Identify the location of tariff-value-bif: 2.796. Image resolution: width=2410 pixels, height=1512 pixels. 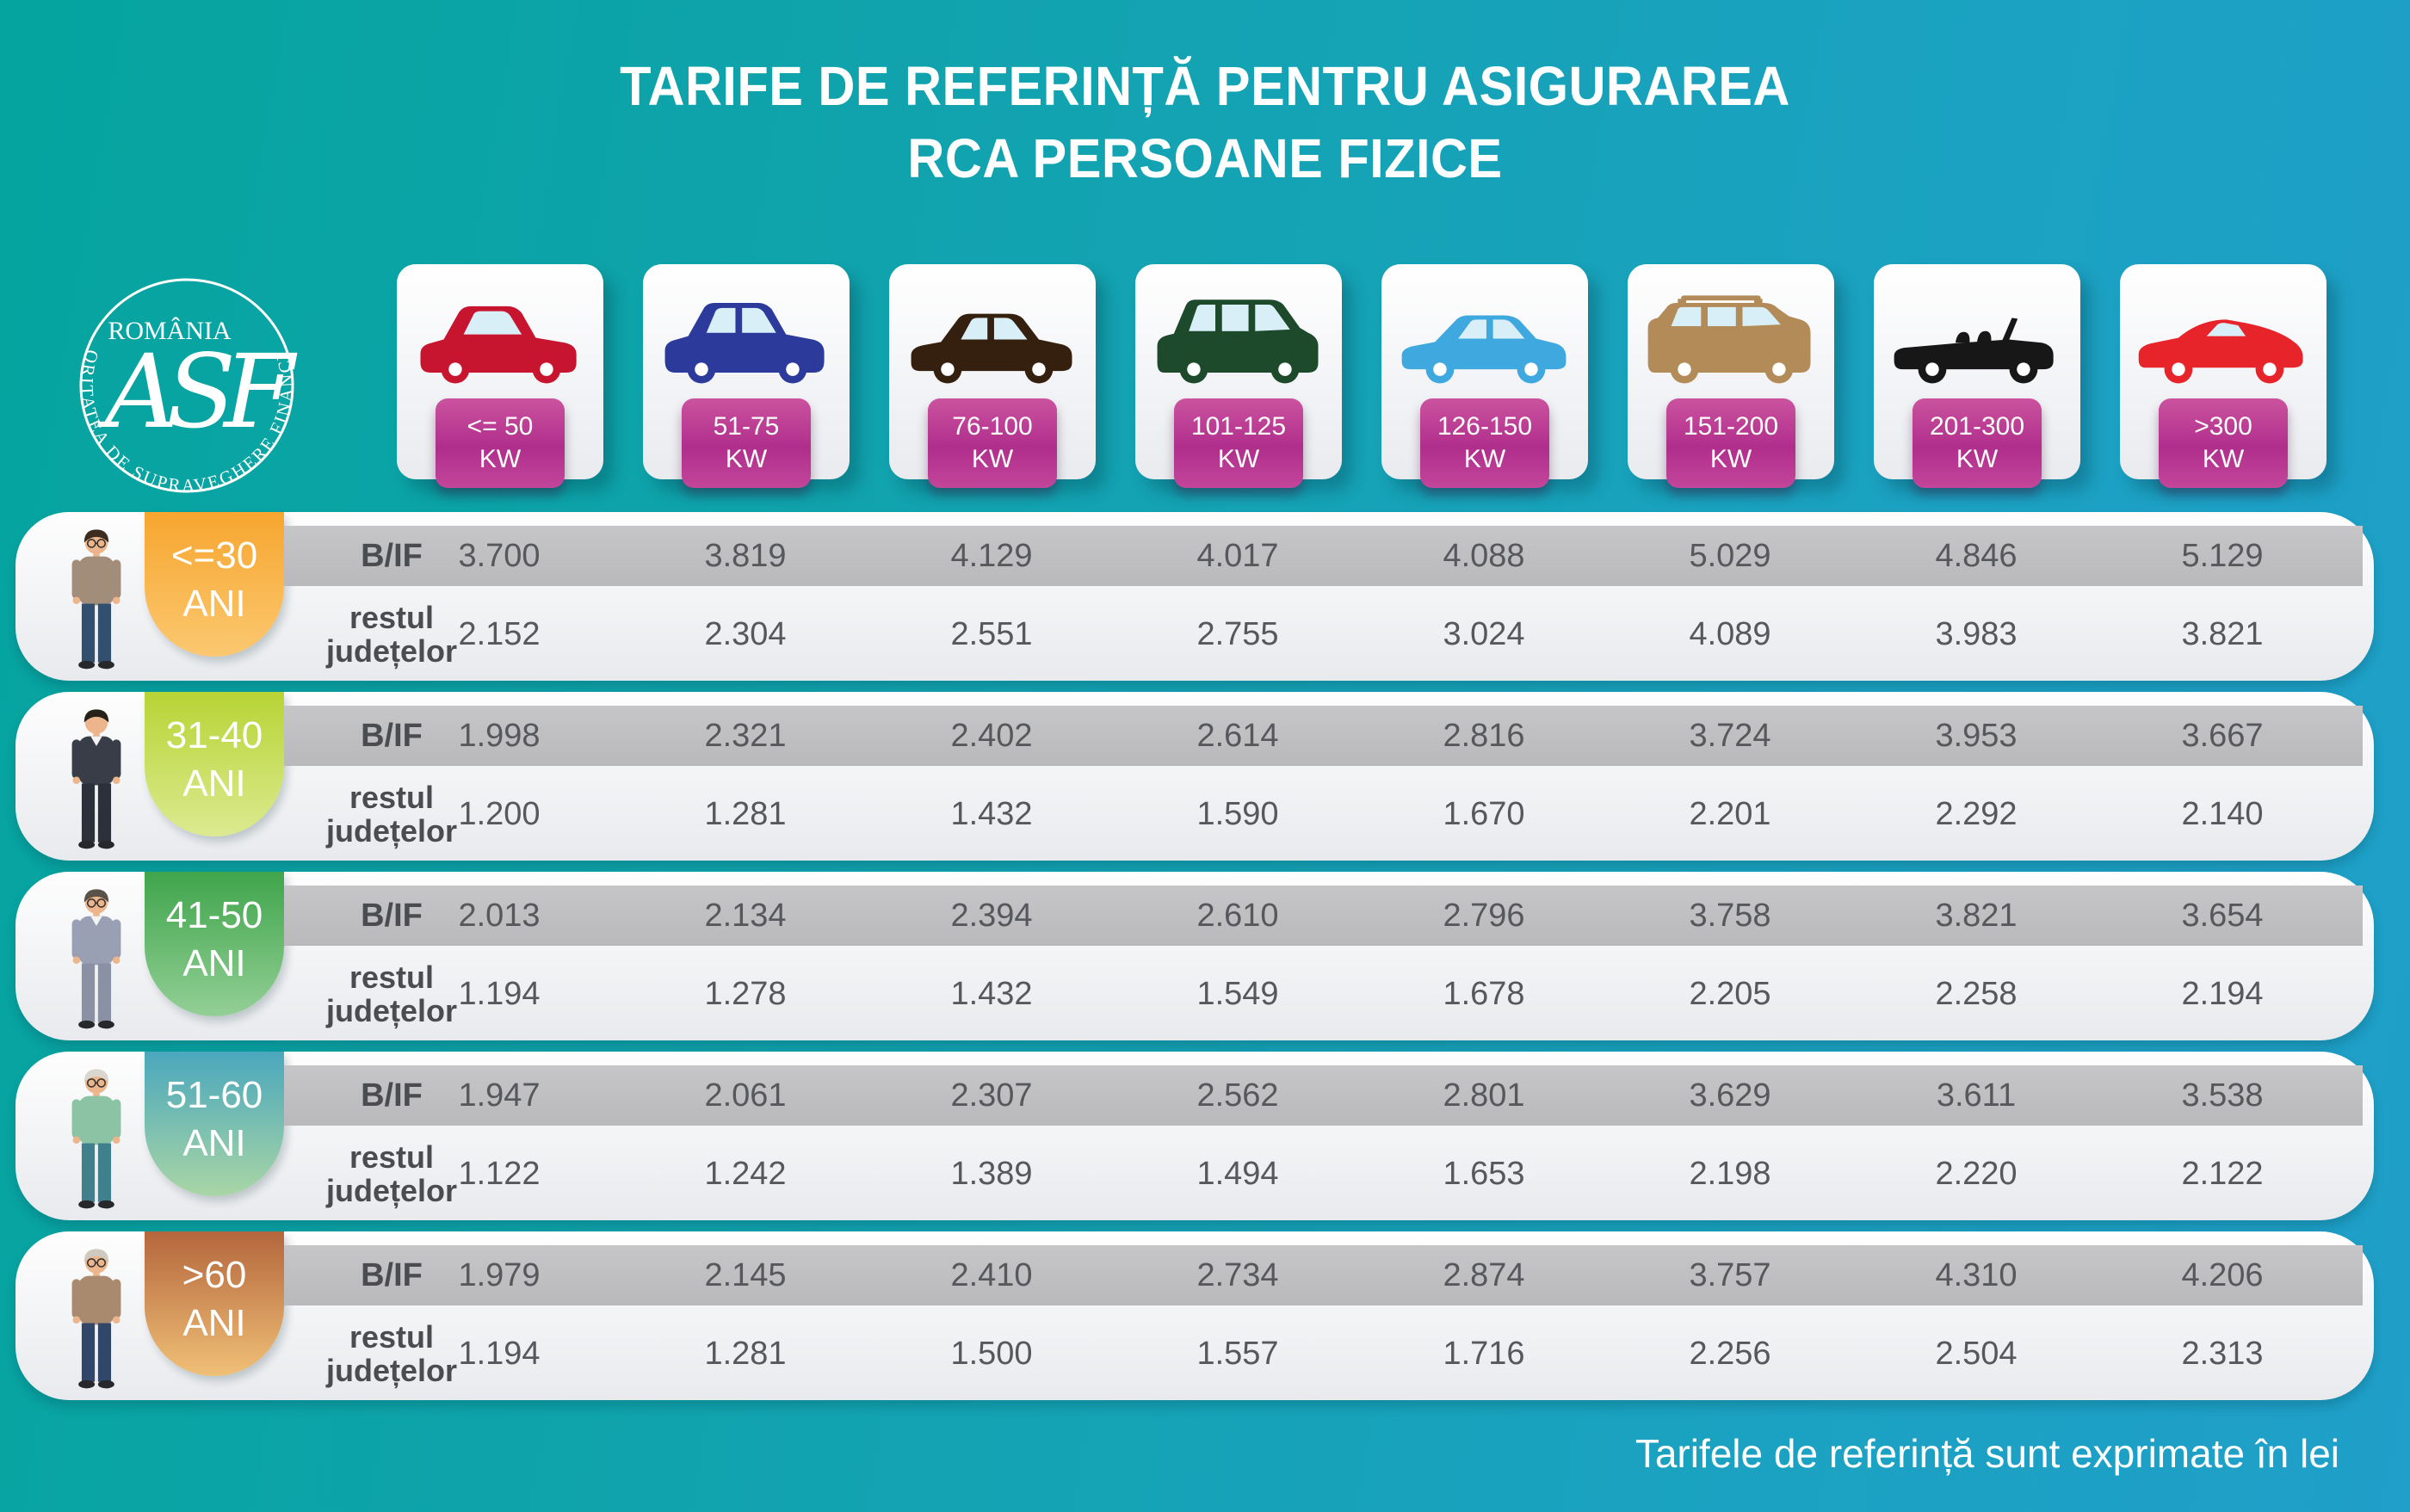
(1484, 915).